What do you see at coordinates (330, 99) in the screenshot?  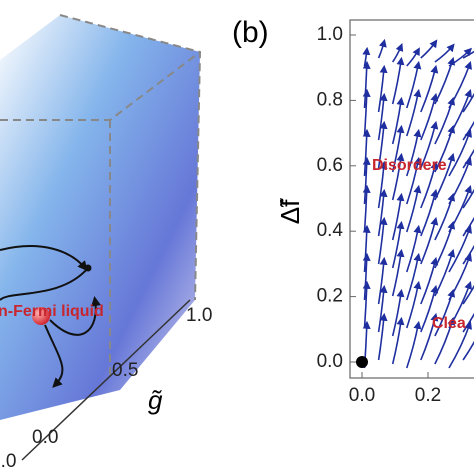 I see `y-tick-label: 0.8` at bounding box center [330, 99].